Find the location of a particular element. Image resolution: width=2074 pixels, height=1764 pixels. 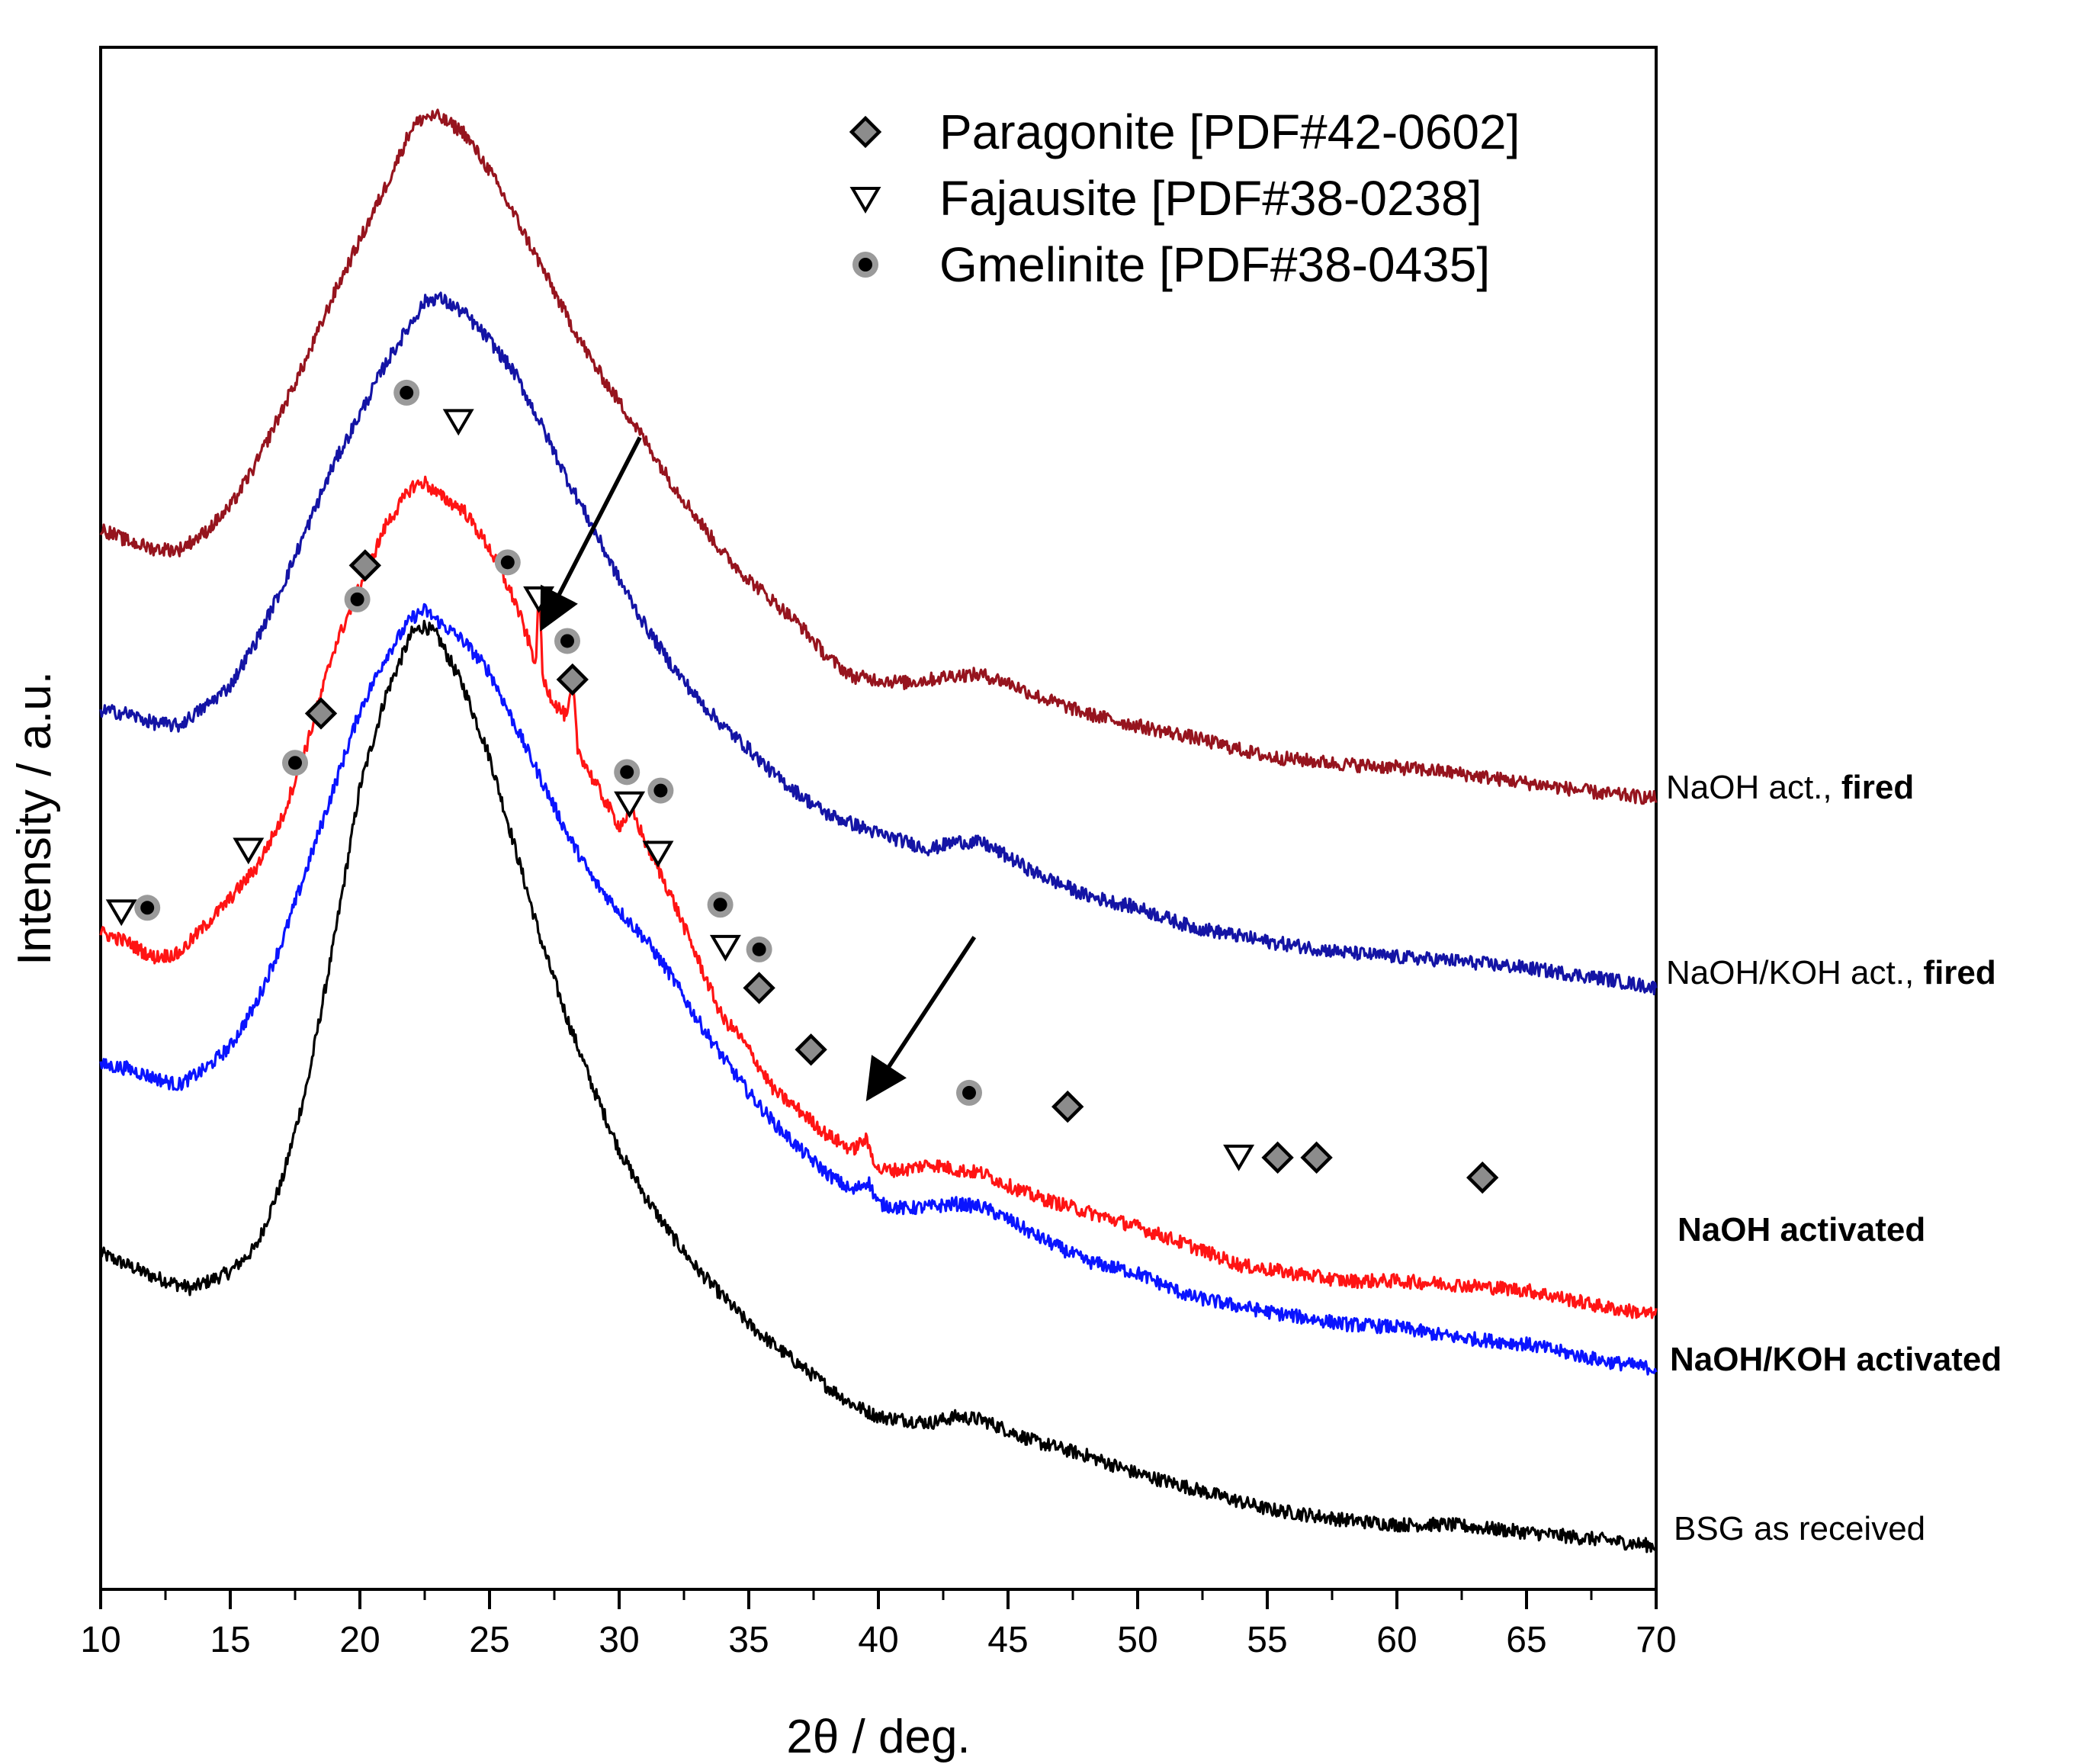

x-axis-ticks: 10 15 20 25 30 35 40 45 50 55 60 65 70 is located at coordinates (878, 1624).